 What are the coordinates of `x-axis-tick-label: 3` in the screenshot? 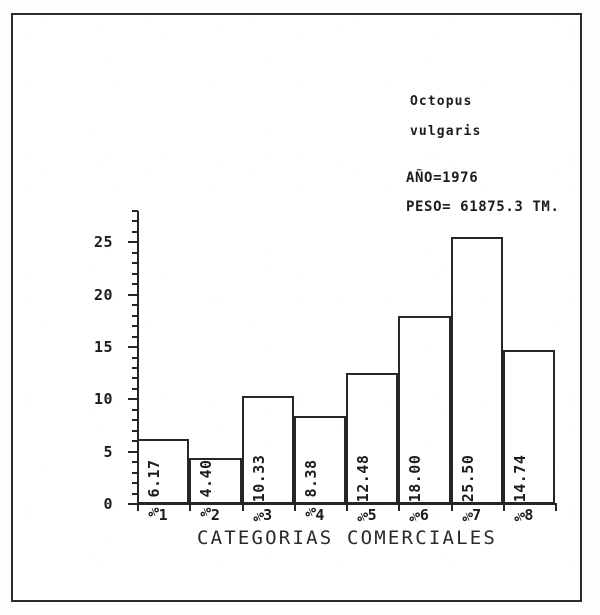 It's located at (268, 515).